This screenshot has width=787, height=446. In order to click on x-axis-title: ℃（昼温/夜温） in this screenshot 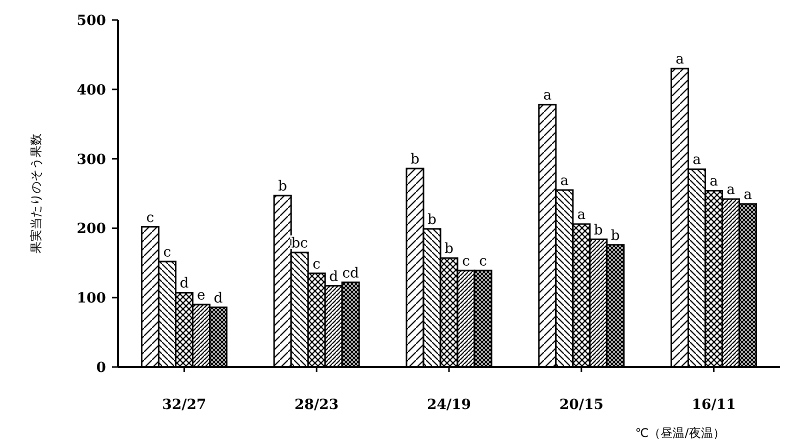, I will do `click(680, 433)`.